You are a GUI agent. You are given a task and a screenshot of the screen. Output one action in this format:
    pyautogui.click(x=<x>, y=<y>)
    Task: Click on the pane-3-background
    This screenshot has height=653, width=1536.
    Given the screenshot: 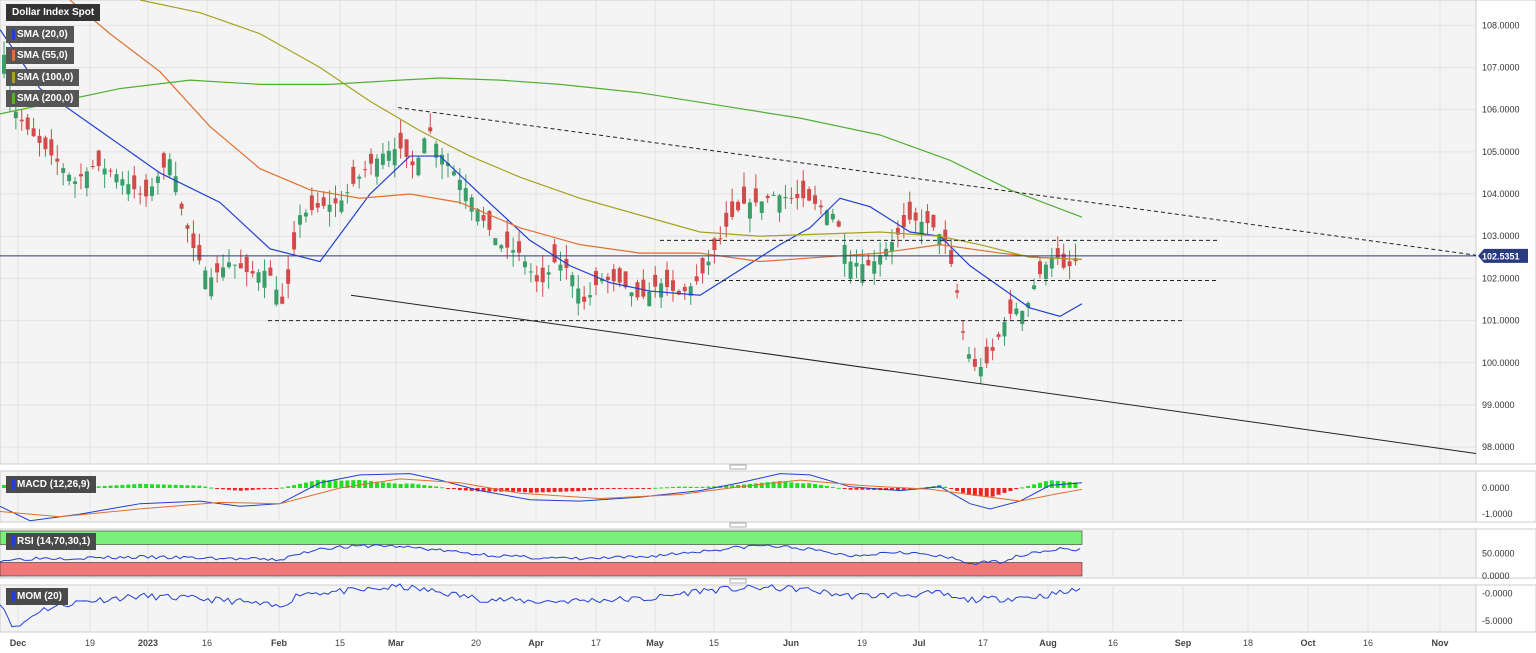 What is the action you would take?
    pyautogui.click(x=738, y=608)
    